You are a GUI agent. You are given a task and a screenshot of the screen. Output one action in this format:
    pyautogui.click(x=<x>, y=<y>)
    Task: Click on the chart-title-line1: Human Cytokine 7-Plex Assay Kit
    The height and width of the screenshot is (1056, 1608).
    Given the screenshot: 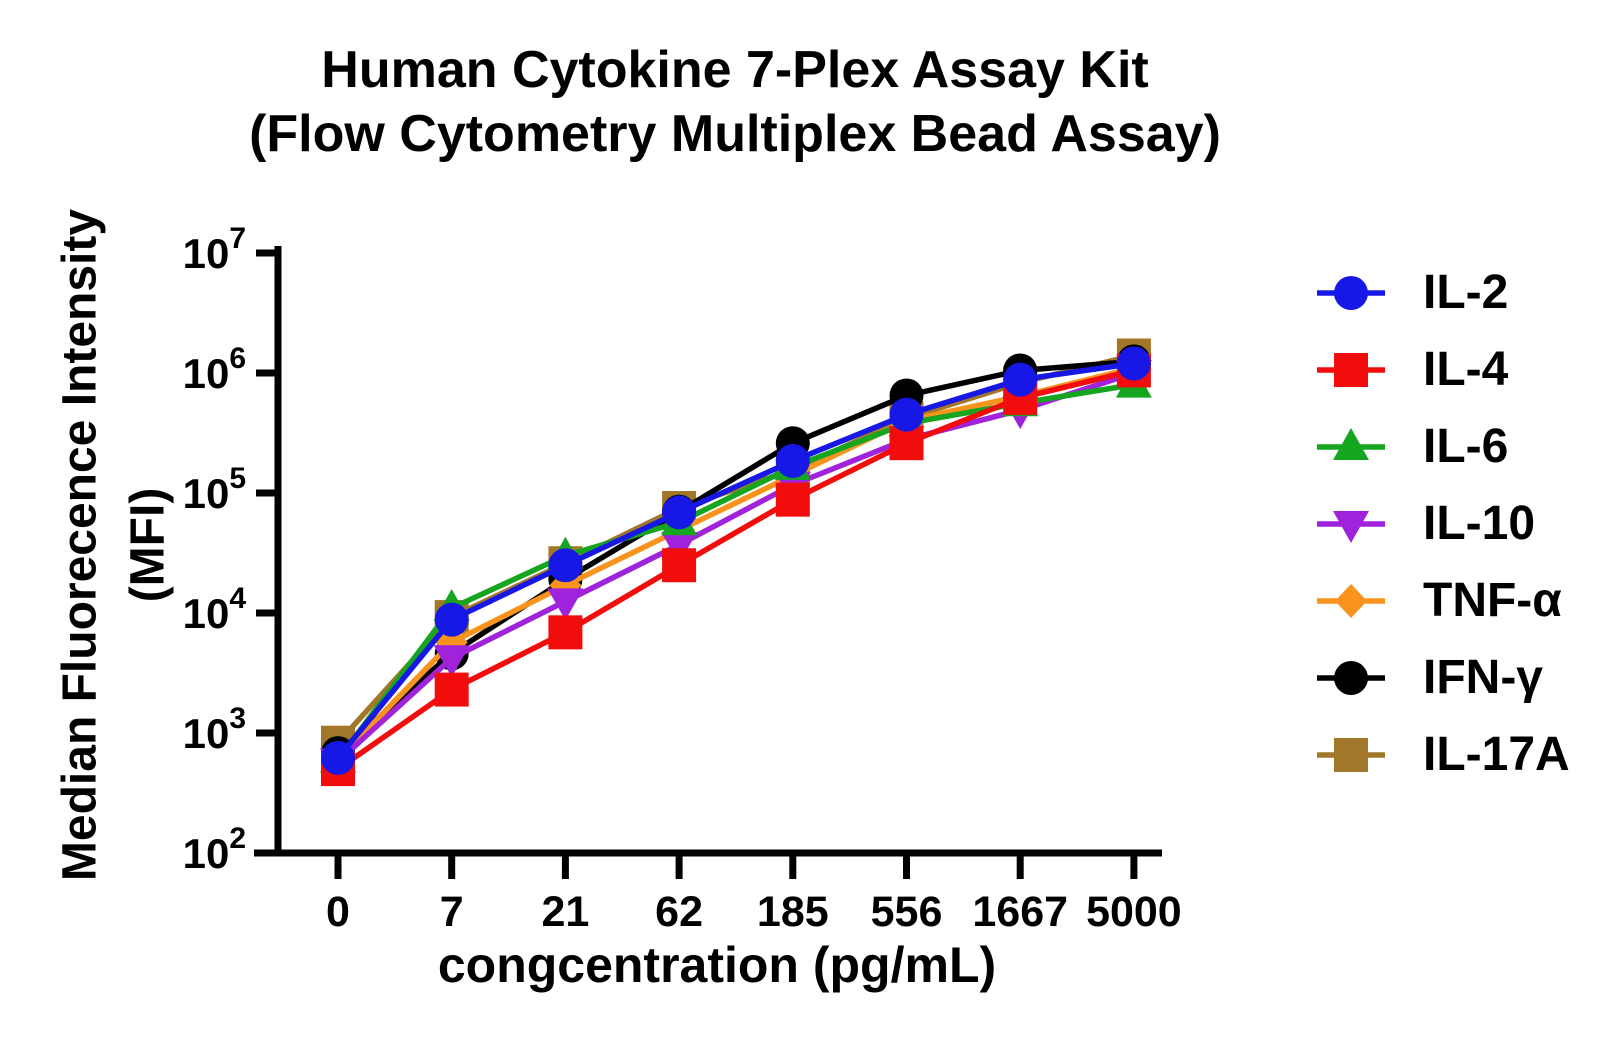 What is the action you would take?
    pyautogui.click(x=735, y=70)
    